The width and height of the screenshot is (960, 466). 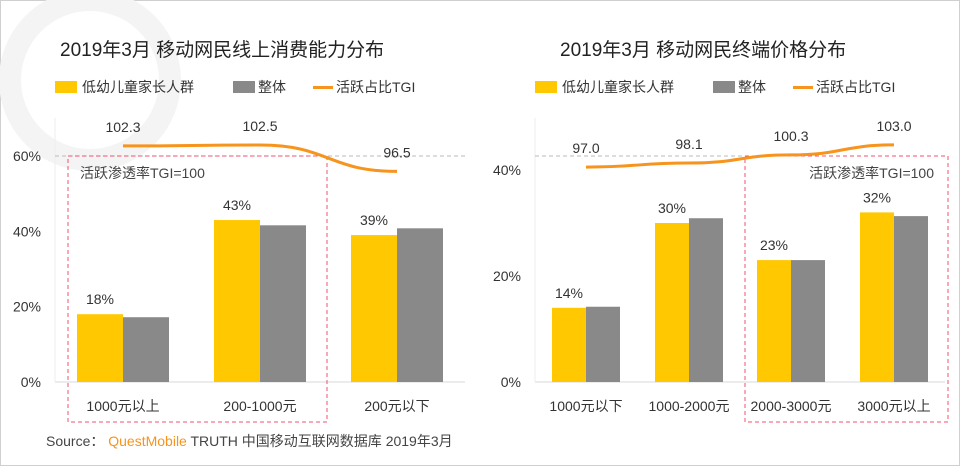 I want to click on bar-data-label: 43%, so click(x=237, y=205).